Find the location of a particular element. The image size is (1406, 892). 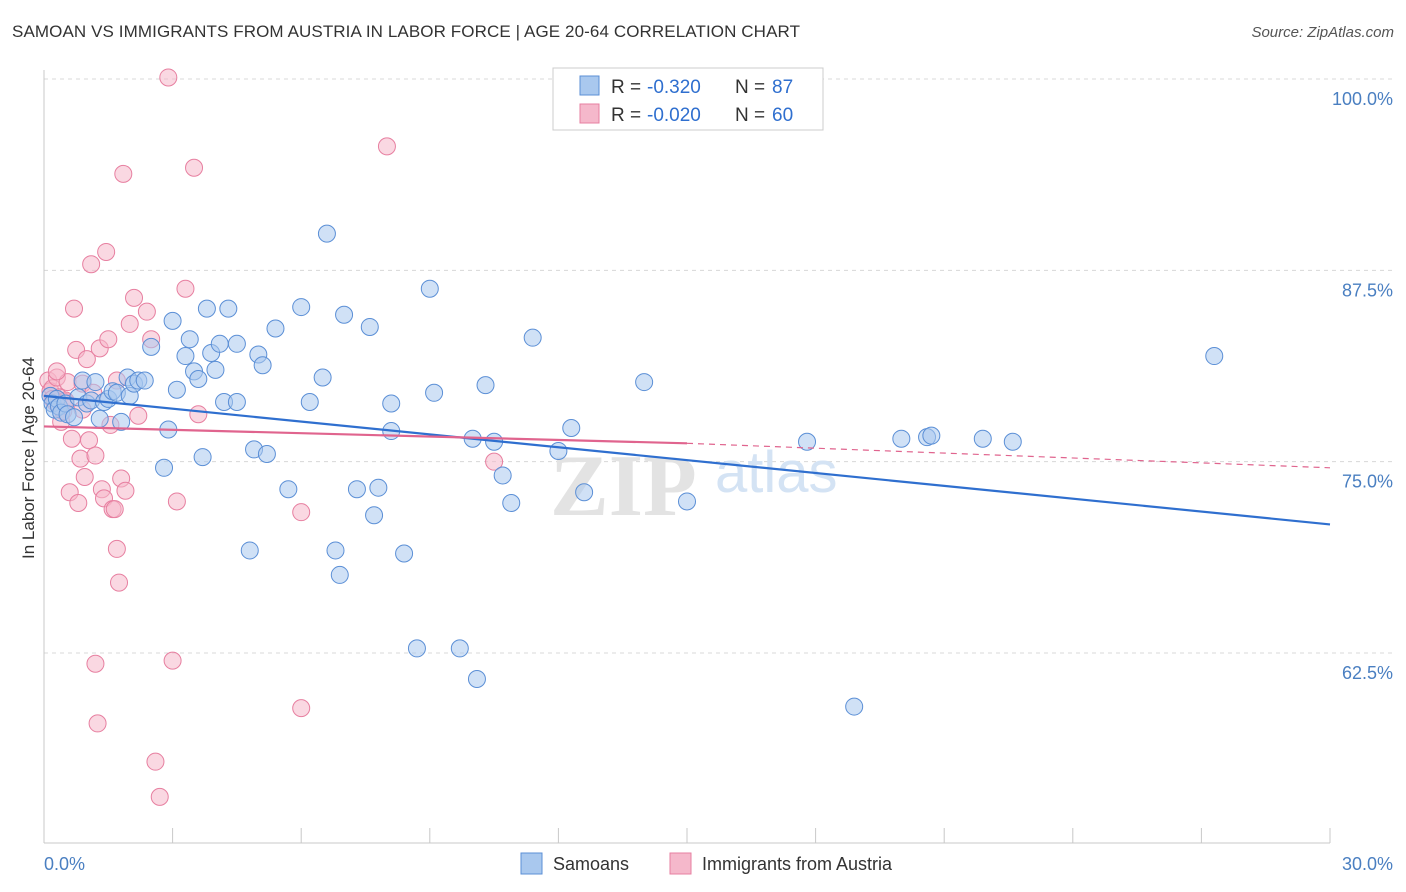

legend-r-label-1: R = is located at coordinates (626, 87).